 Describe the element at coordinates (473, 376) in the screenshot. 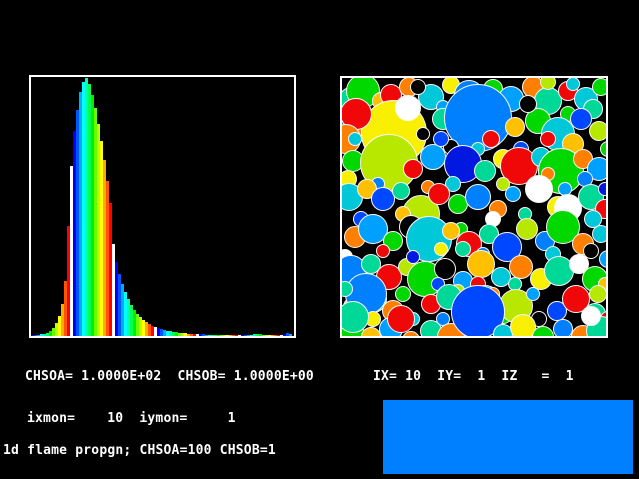

I see `ix-iy-iz-readout: IX= 10 IY= 1 IZ = 1` at that location.